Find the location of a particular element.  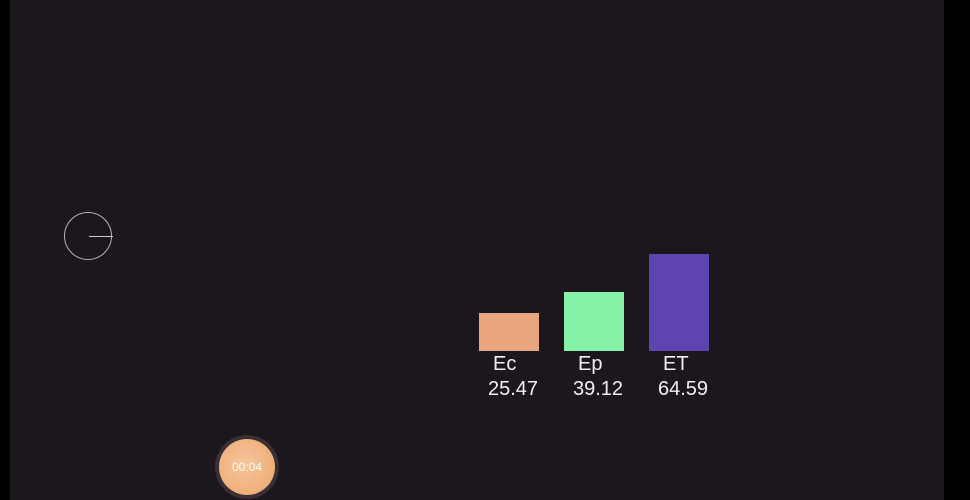

bar-value-et: 64.59 is located at coordinates (683, 389).